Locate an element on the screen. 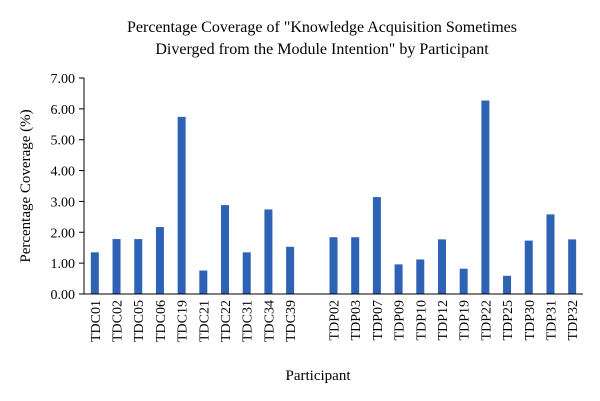  x-tick-label-tdc21: TDC21 is located at coordinates (204, 321).